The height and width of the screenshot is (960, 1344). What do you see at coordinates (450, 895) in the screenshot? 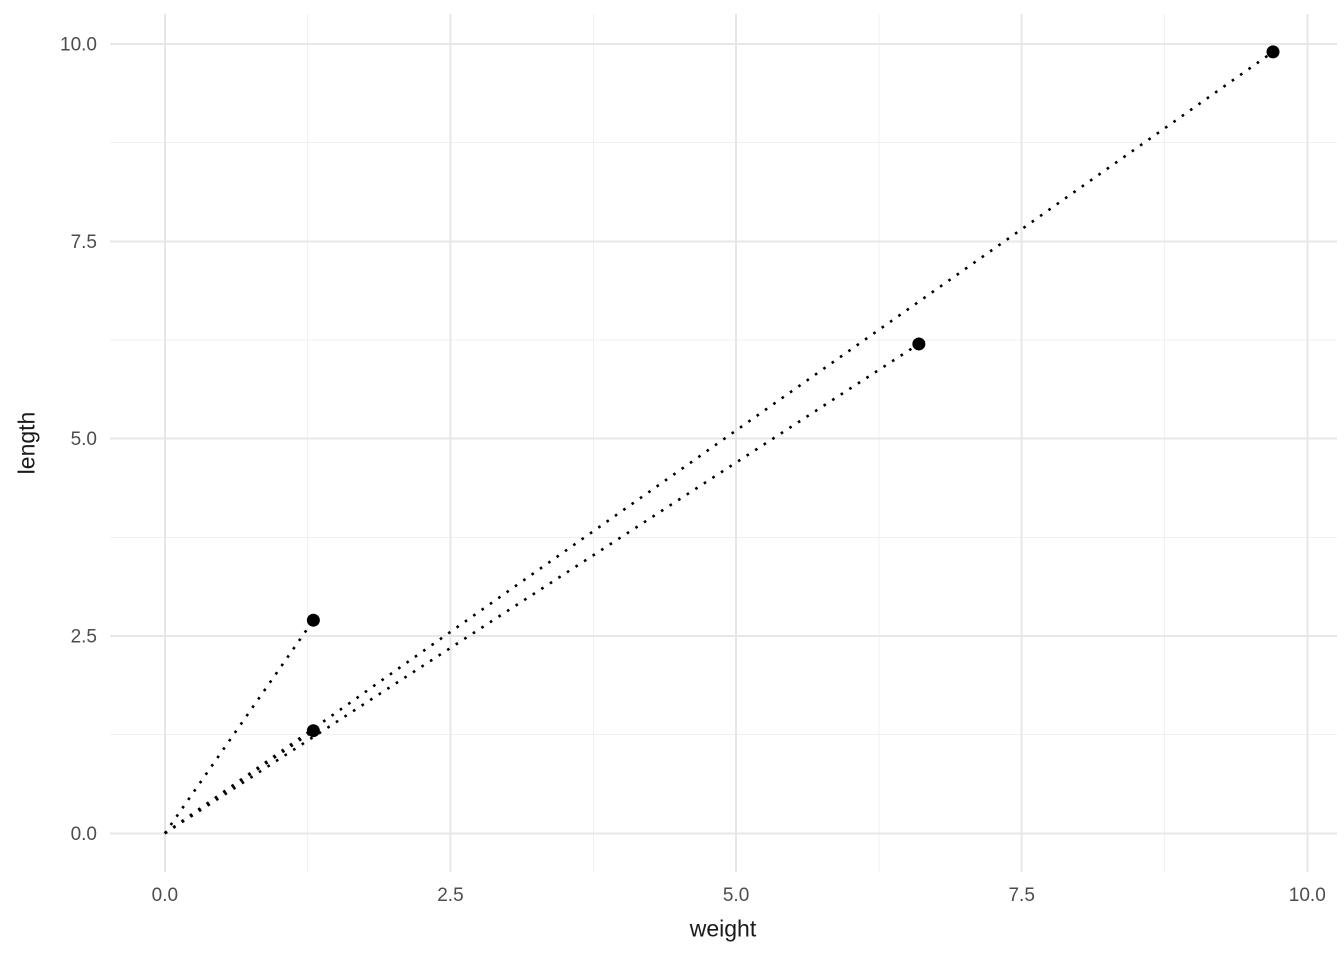
I see `x-tick-label: 2.5` at bounding box center [450, 895].